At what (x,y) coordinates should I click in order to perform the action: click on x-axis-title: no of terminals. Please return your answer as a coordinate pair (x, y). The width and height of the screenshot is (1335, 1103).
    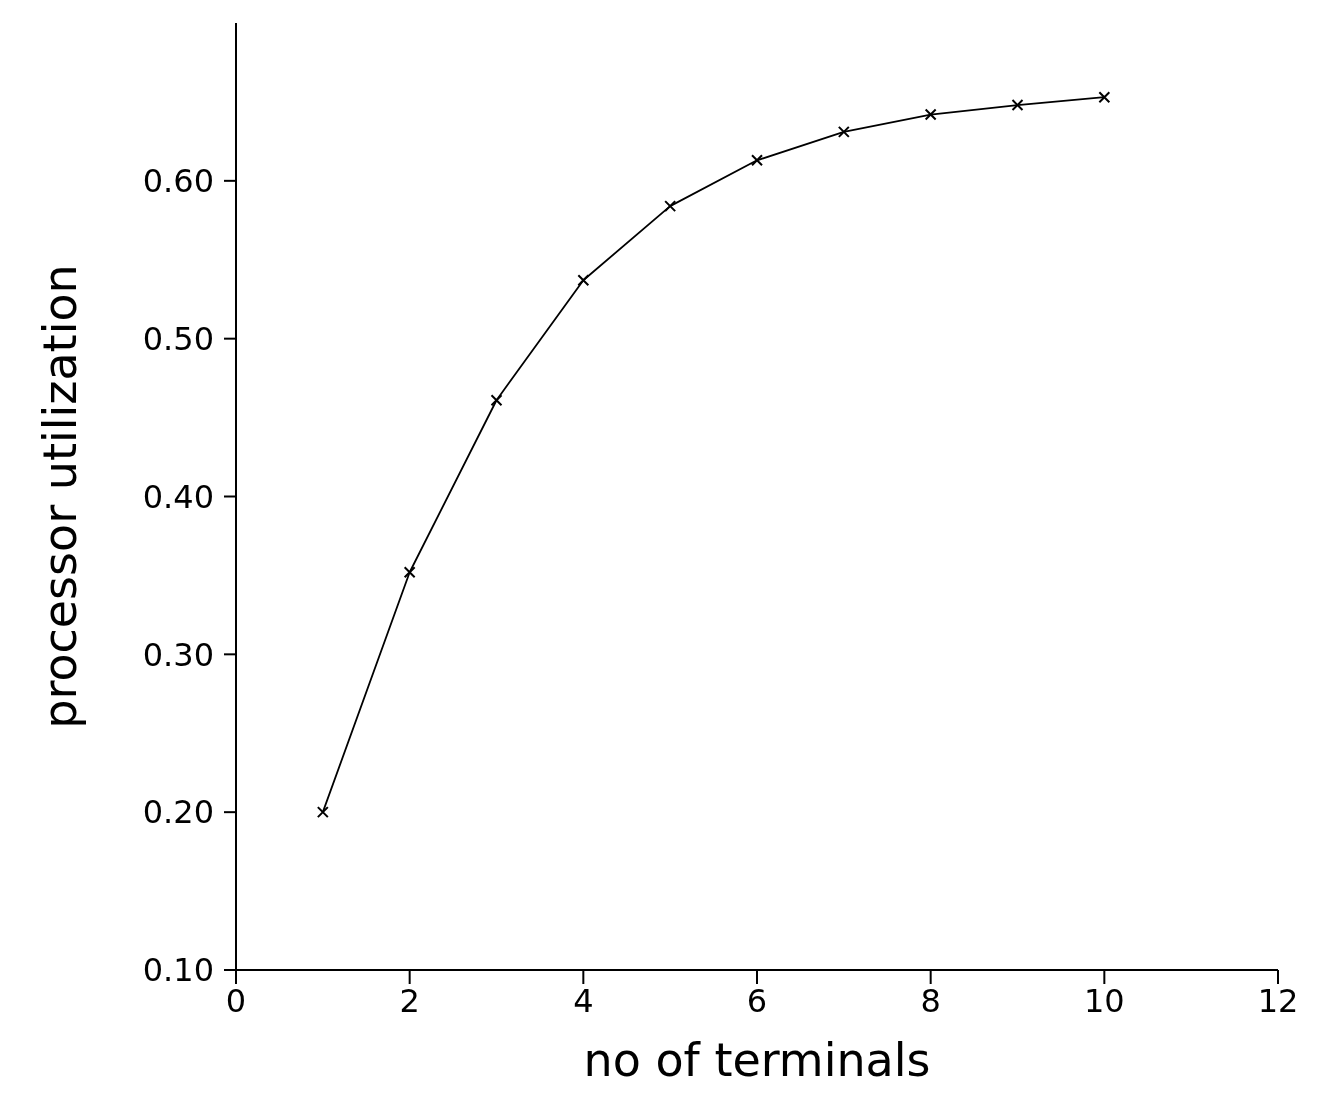
    Looking at the image, I should click on (757, 1060).